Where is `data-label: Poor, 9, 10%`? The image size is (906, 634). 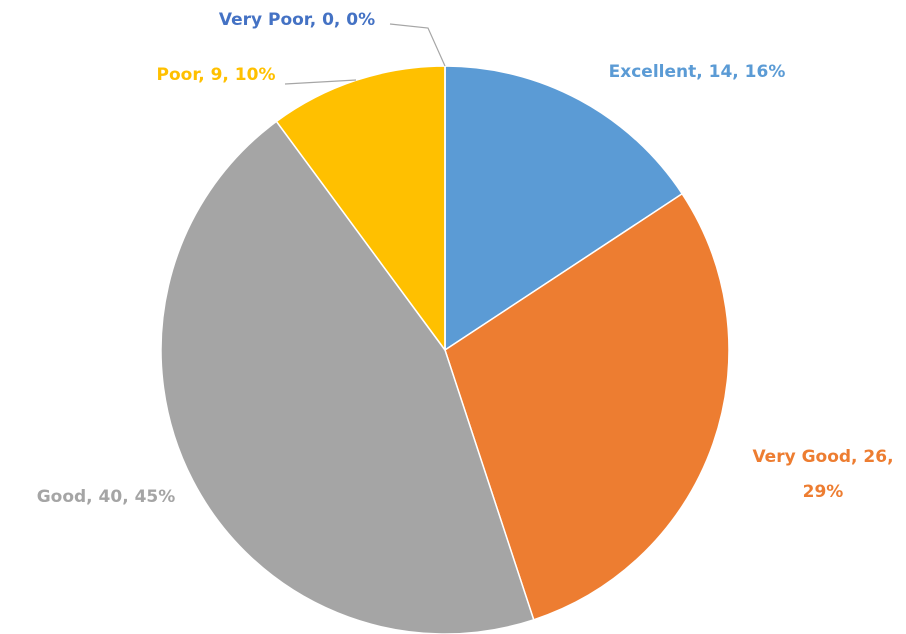 data-label: Poor, 9, 10% is located at coordinates (216, 75).